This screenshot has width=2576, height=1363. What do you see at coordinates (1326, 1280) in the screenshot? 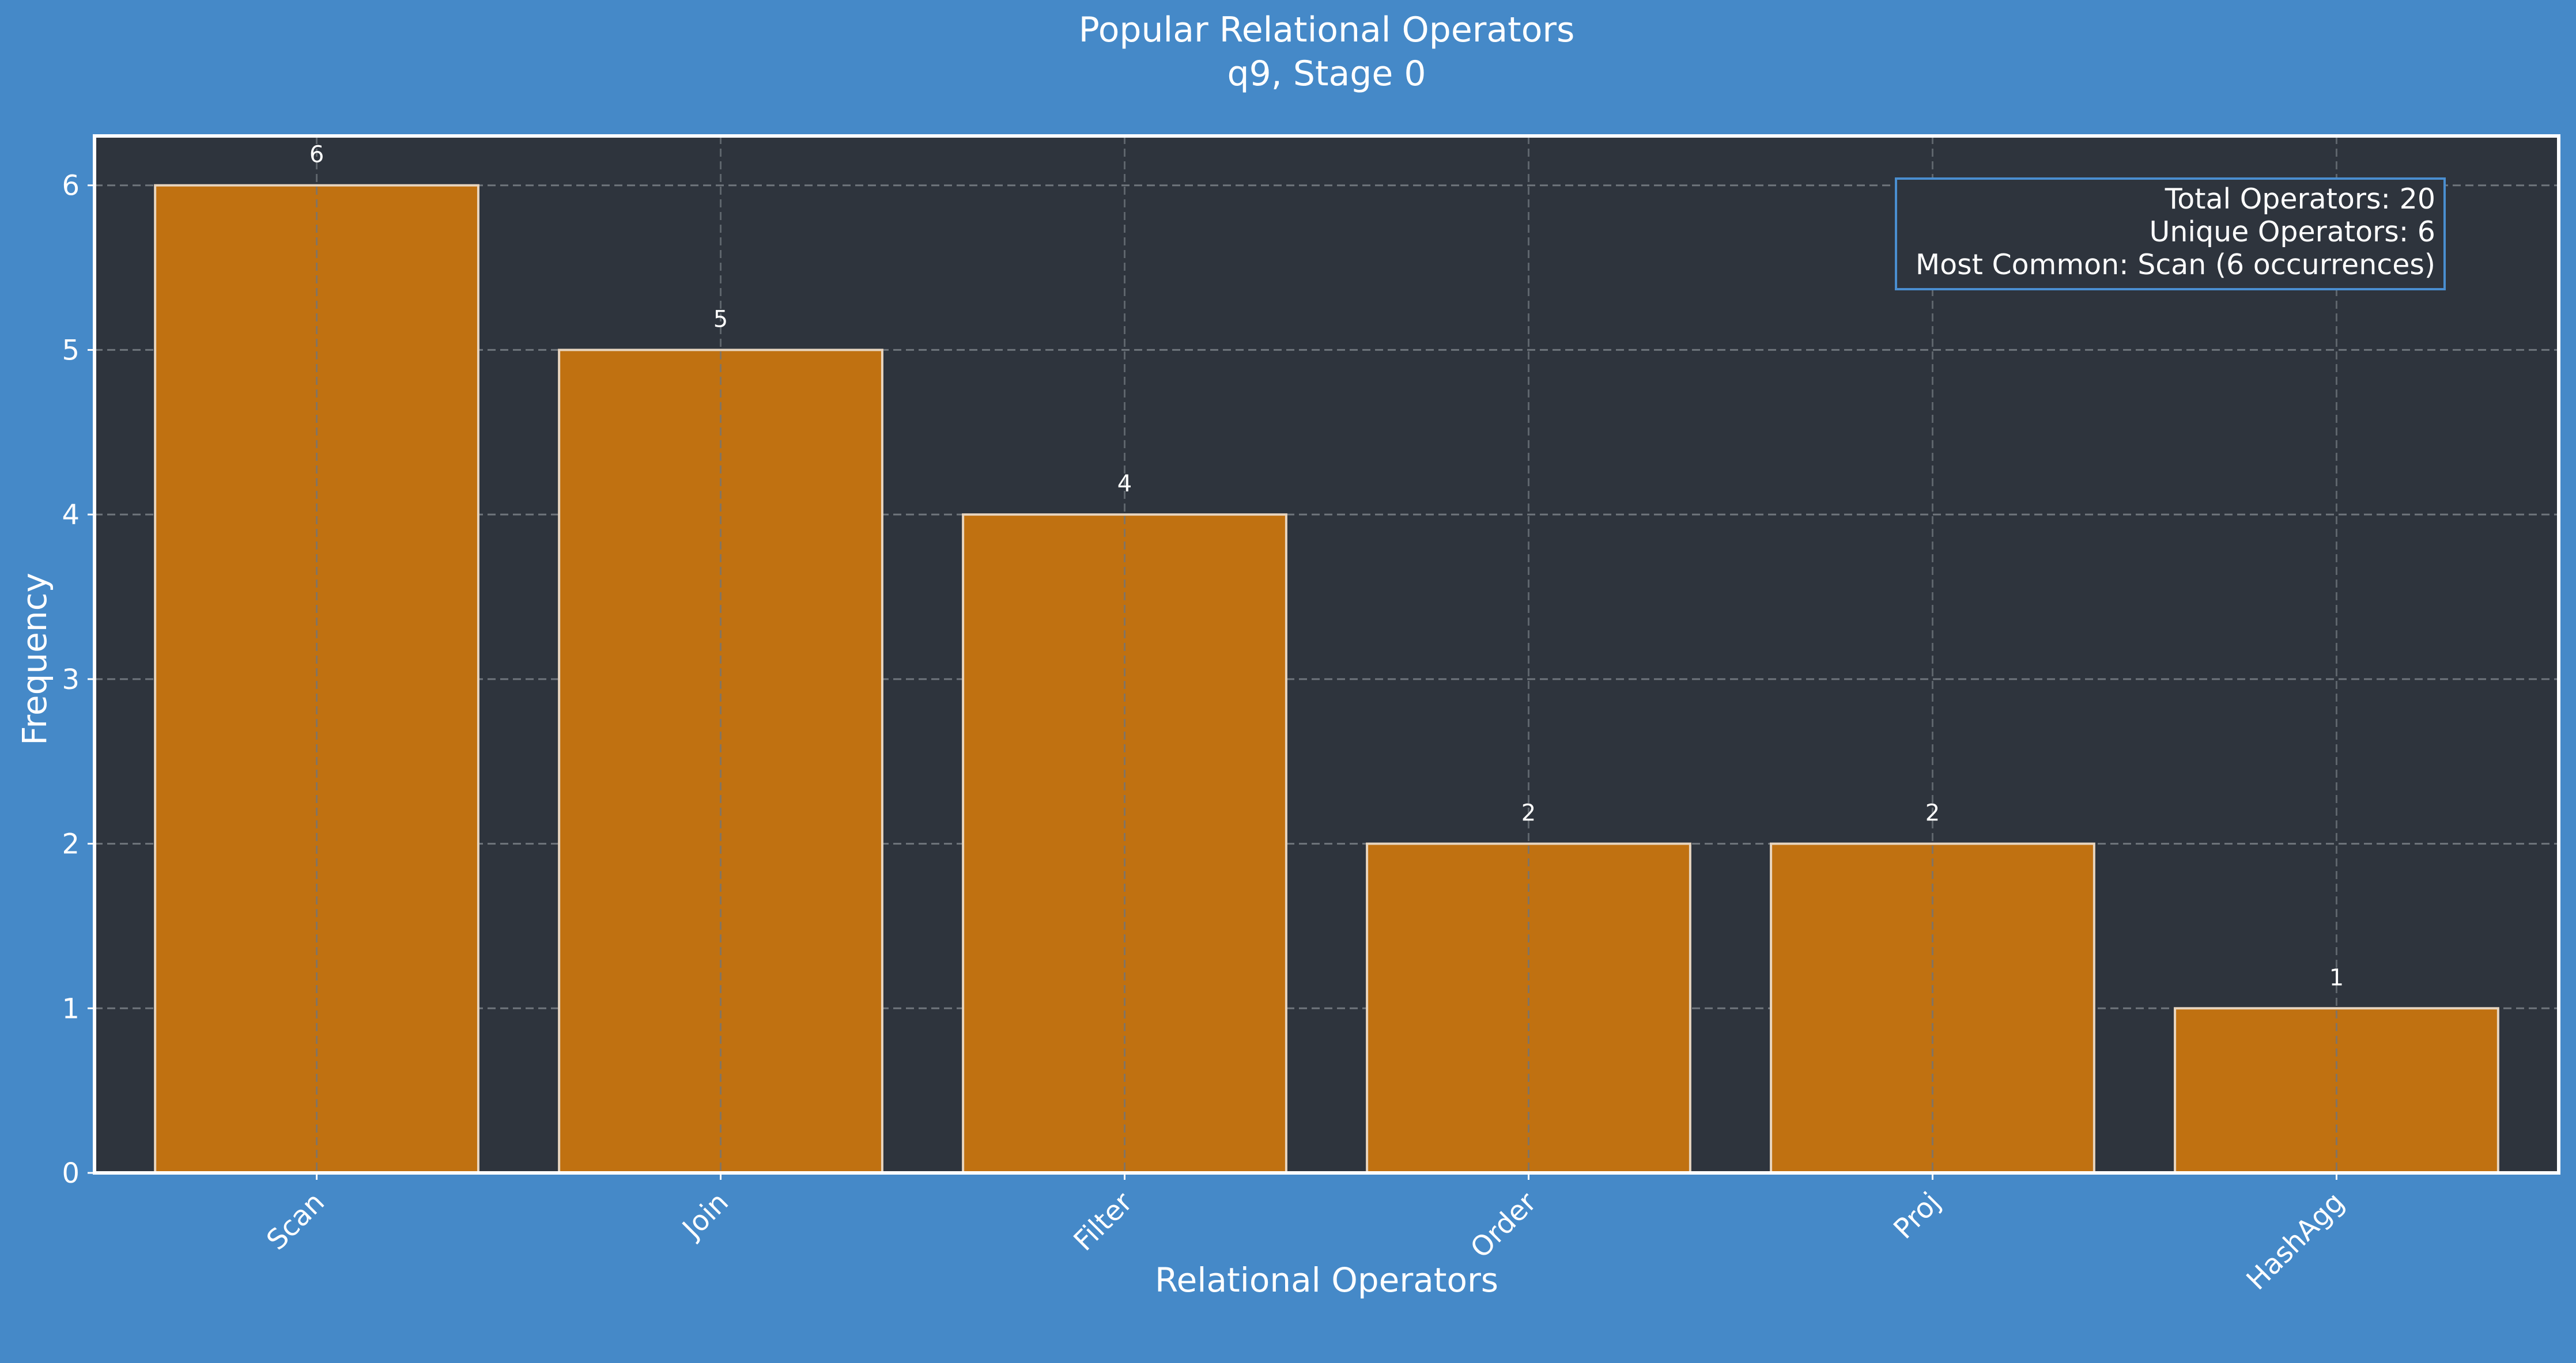
I see `x-axis-label: Relational Operators` at bounding box center [1326, 1280].